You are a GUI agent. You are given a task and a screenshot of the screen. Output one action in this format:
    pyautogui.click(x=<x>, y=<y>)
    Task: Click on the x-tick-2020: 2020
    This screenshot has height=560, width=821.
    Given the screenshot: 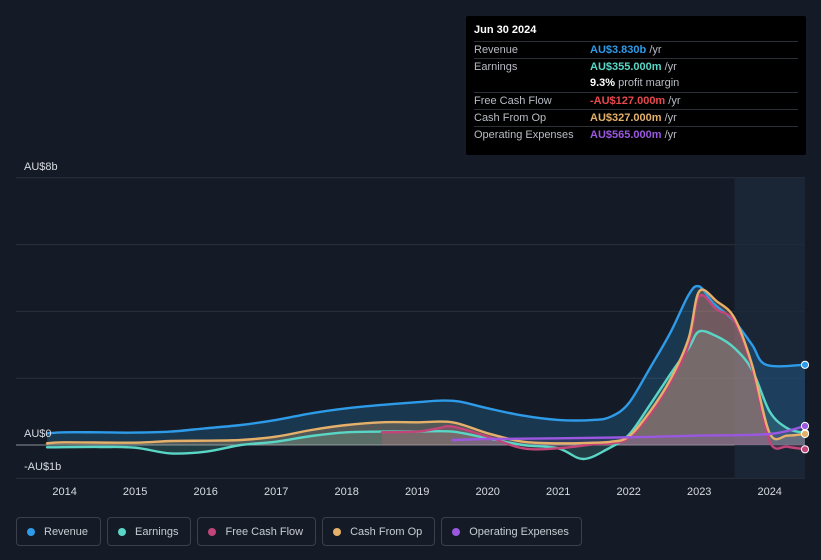 What is the action you would take?
    pyautogui.click(x=487, y=492)
    